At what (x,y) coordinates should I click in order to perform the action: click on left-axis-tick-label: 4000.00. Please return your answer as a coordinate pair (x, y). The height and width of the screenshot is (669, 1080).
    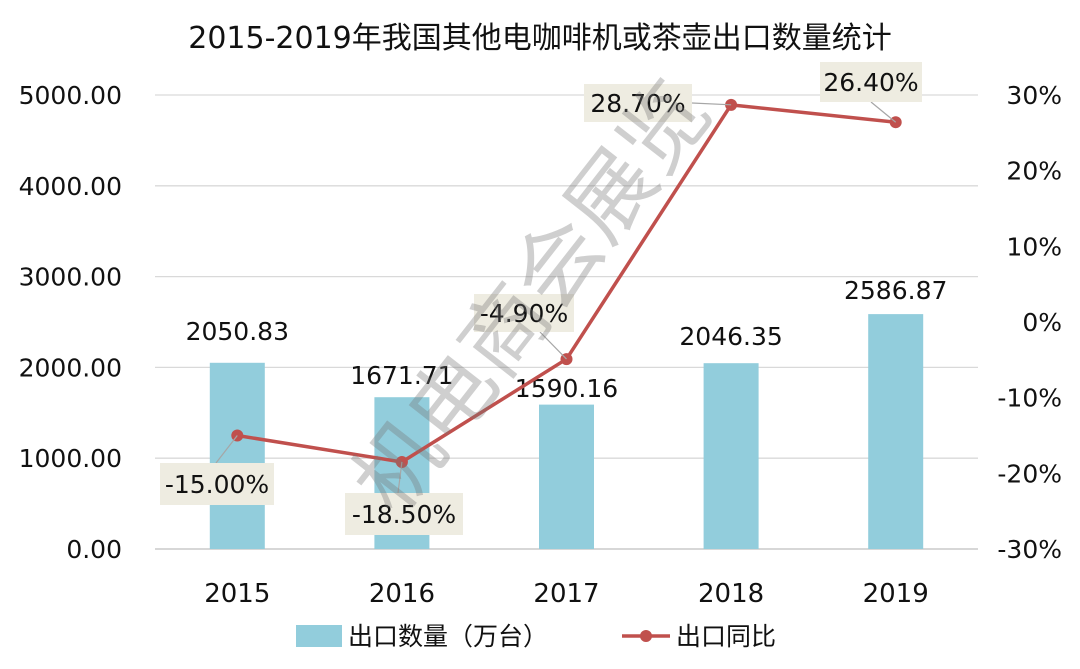
    Looking at the image, I should click on (70, 186).